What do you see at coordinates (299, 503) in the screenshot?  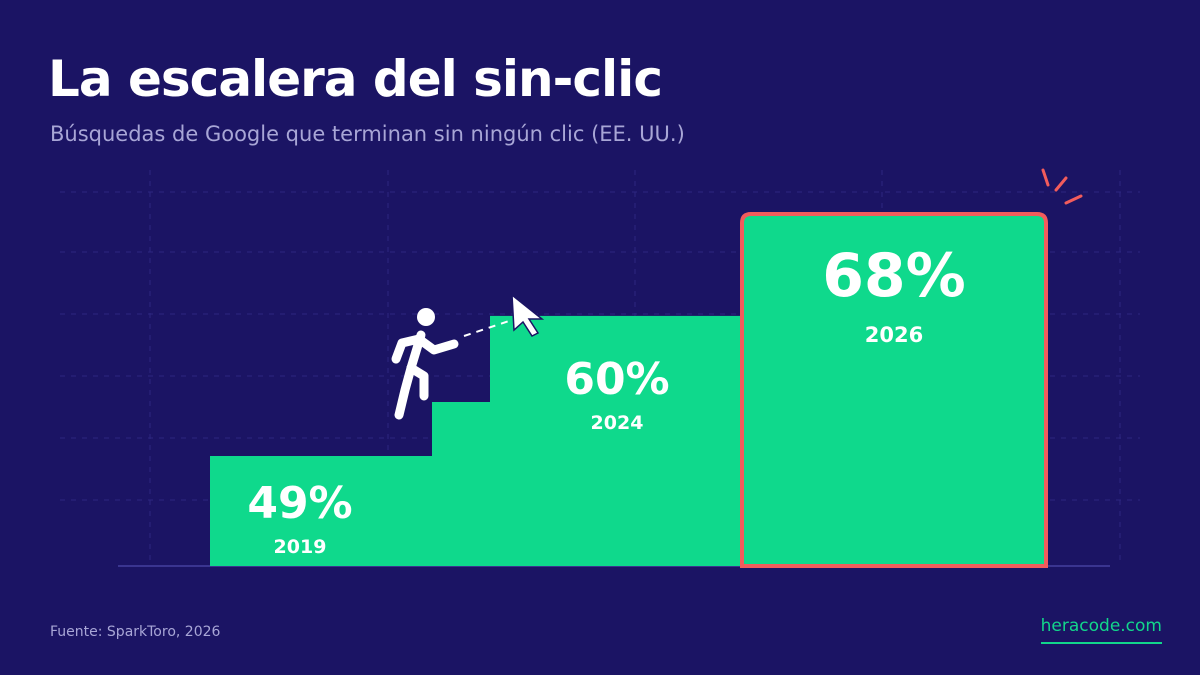 I see `value-label-2019: 49%` at bounding box center [299, 503].